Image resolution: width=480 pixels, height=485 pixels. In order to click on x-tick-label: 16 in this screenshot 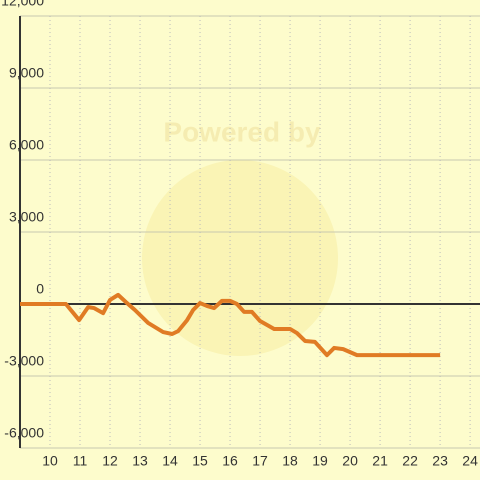, I will do `click(230, 461)`.